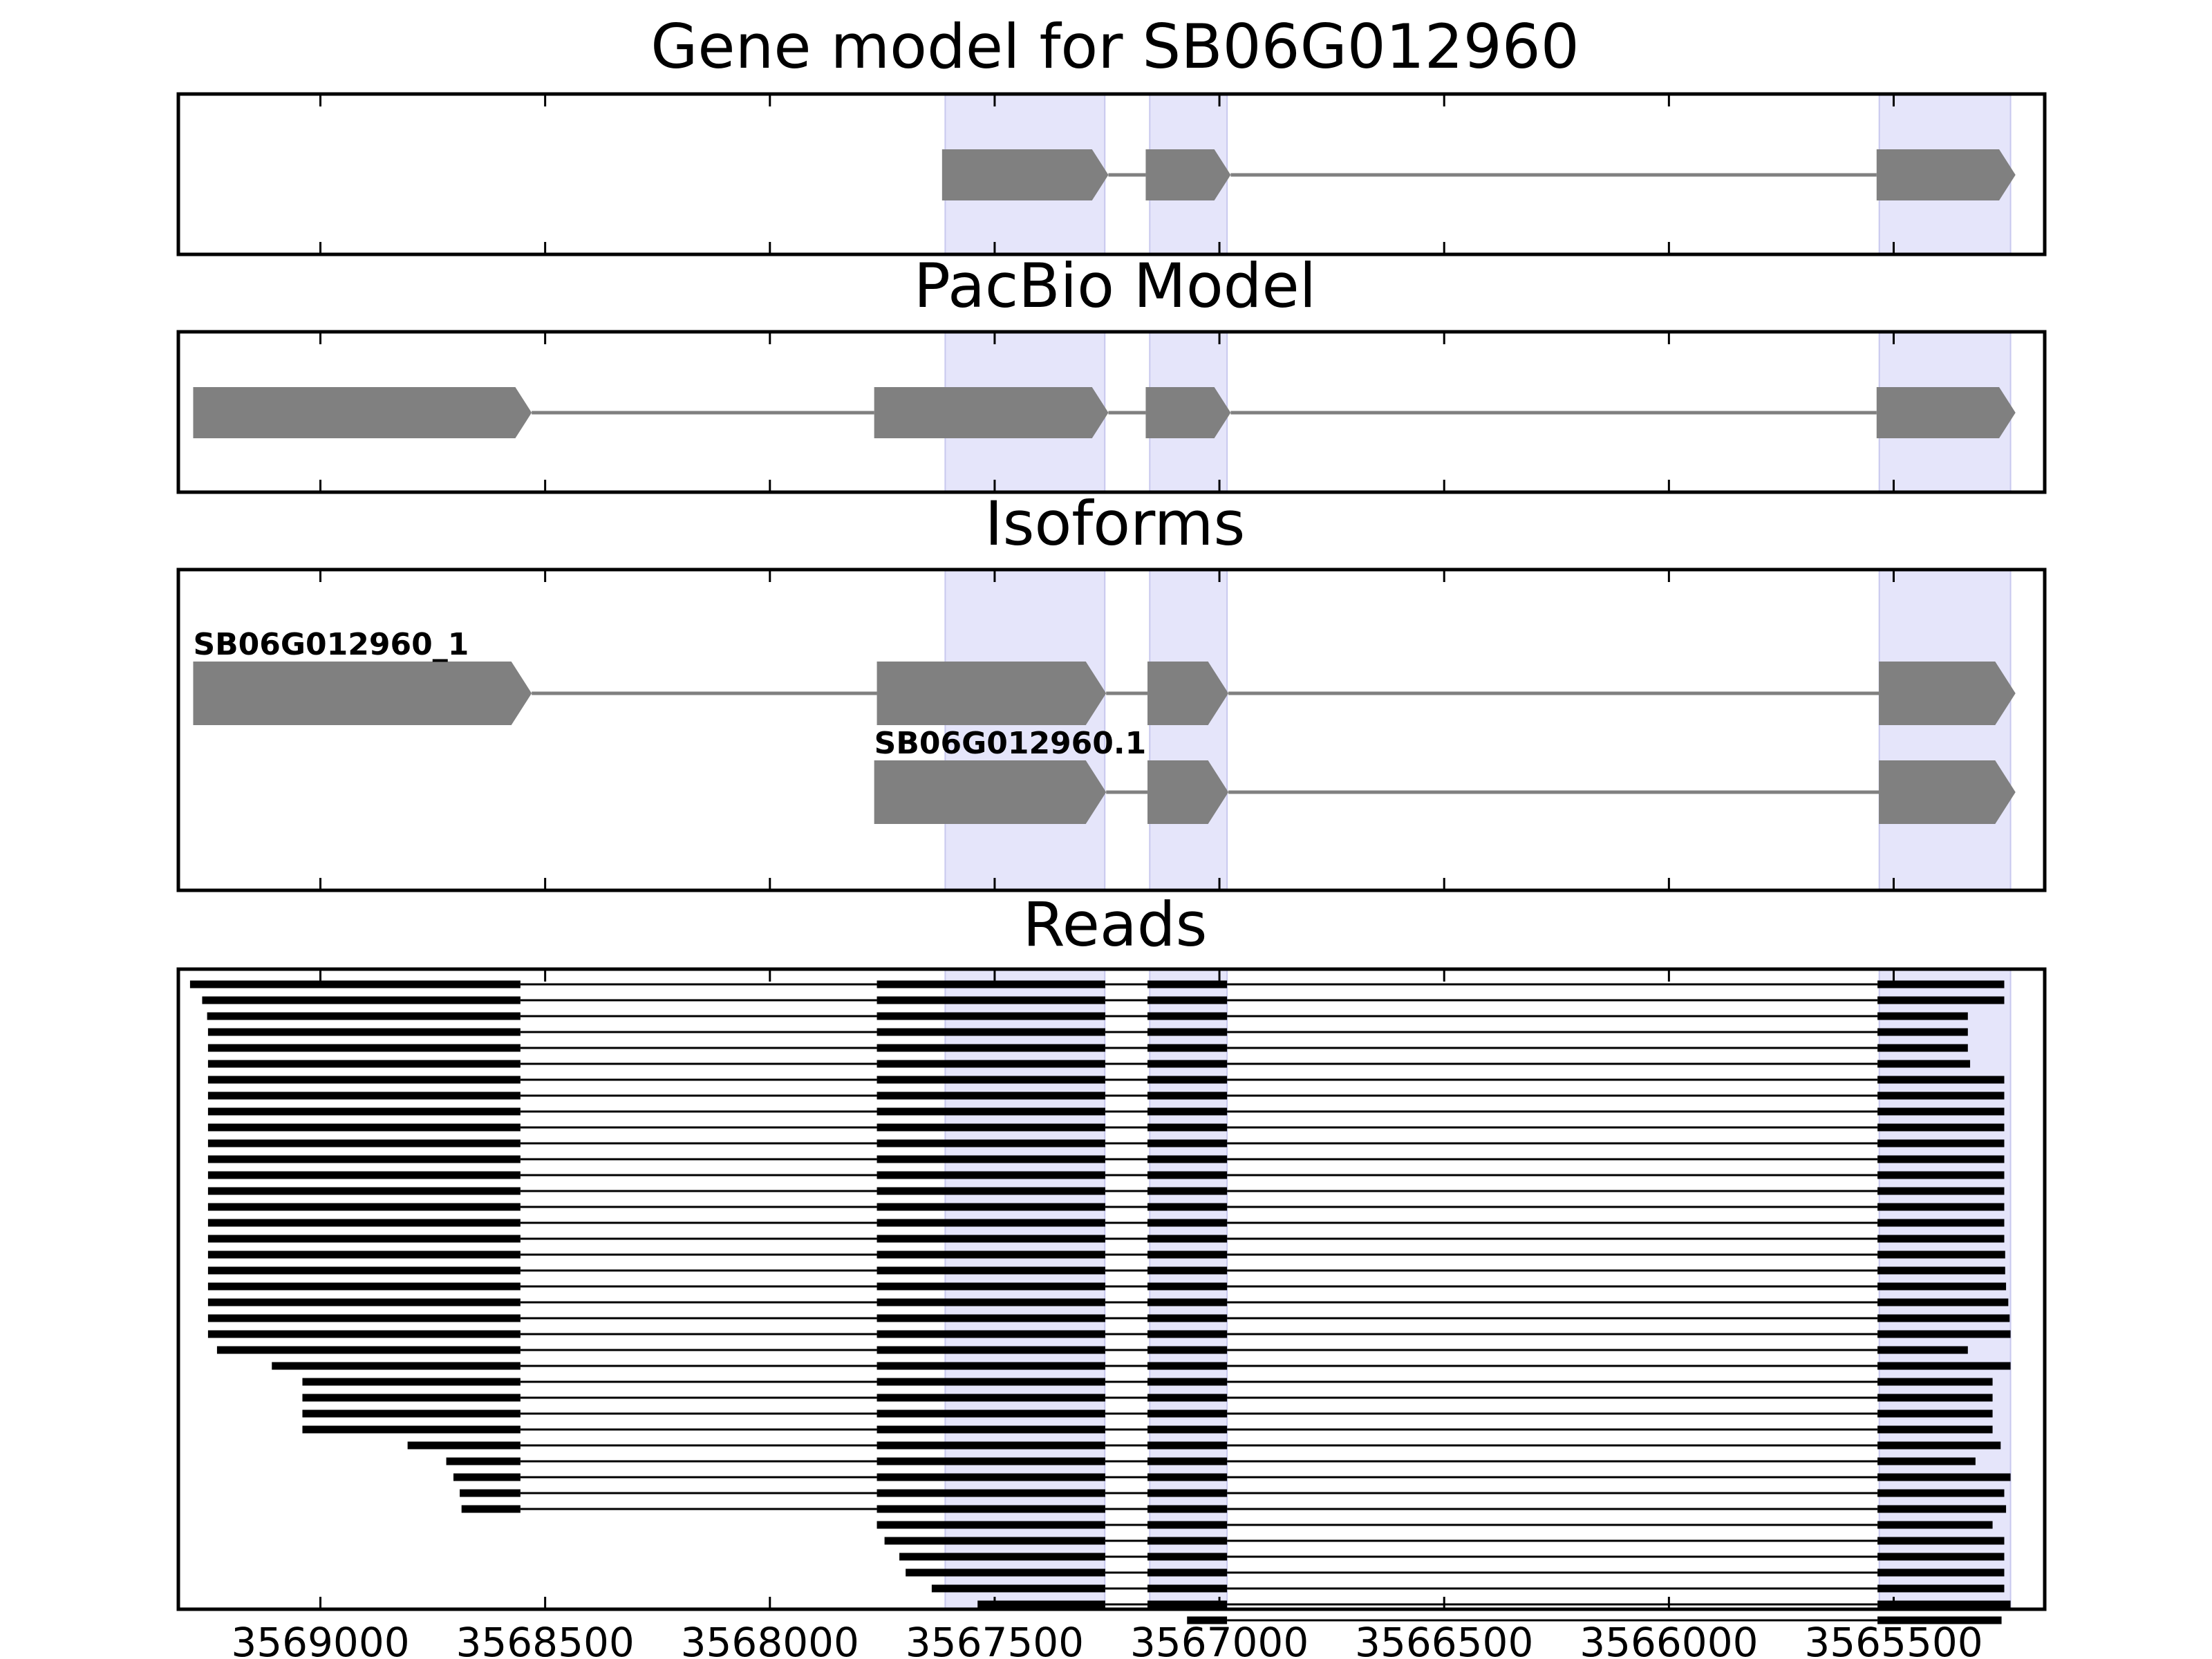  I want to click on panel-title-reads: Reads, so click(1115, 924).